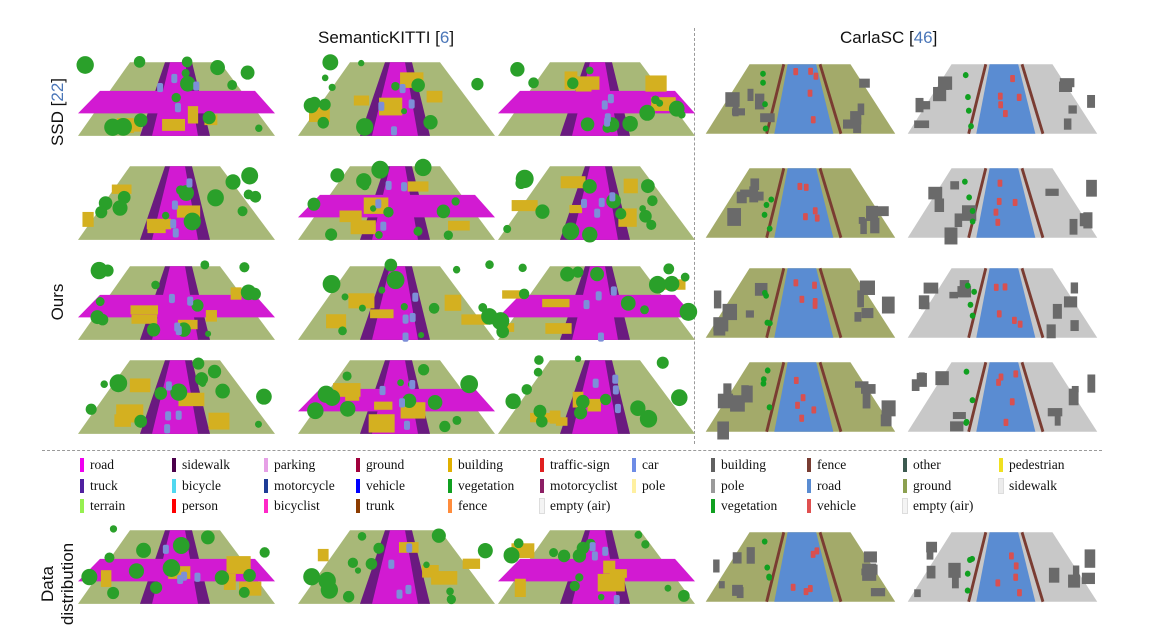  What do you see at coordinates (889, 37) in the screenshot?
I see `carlasc-header: CarlaSC [46]` at bounding box center [889, 37].